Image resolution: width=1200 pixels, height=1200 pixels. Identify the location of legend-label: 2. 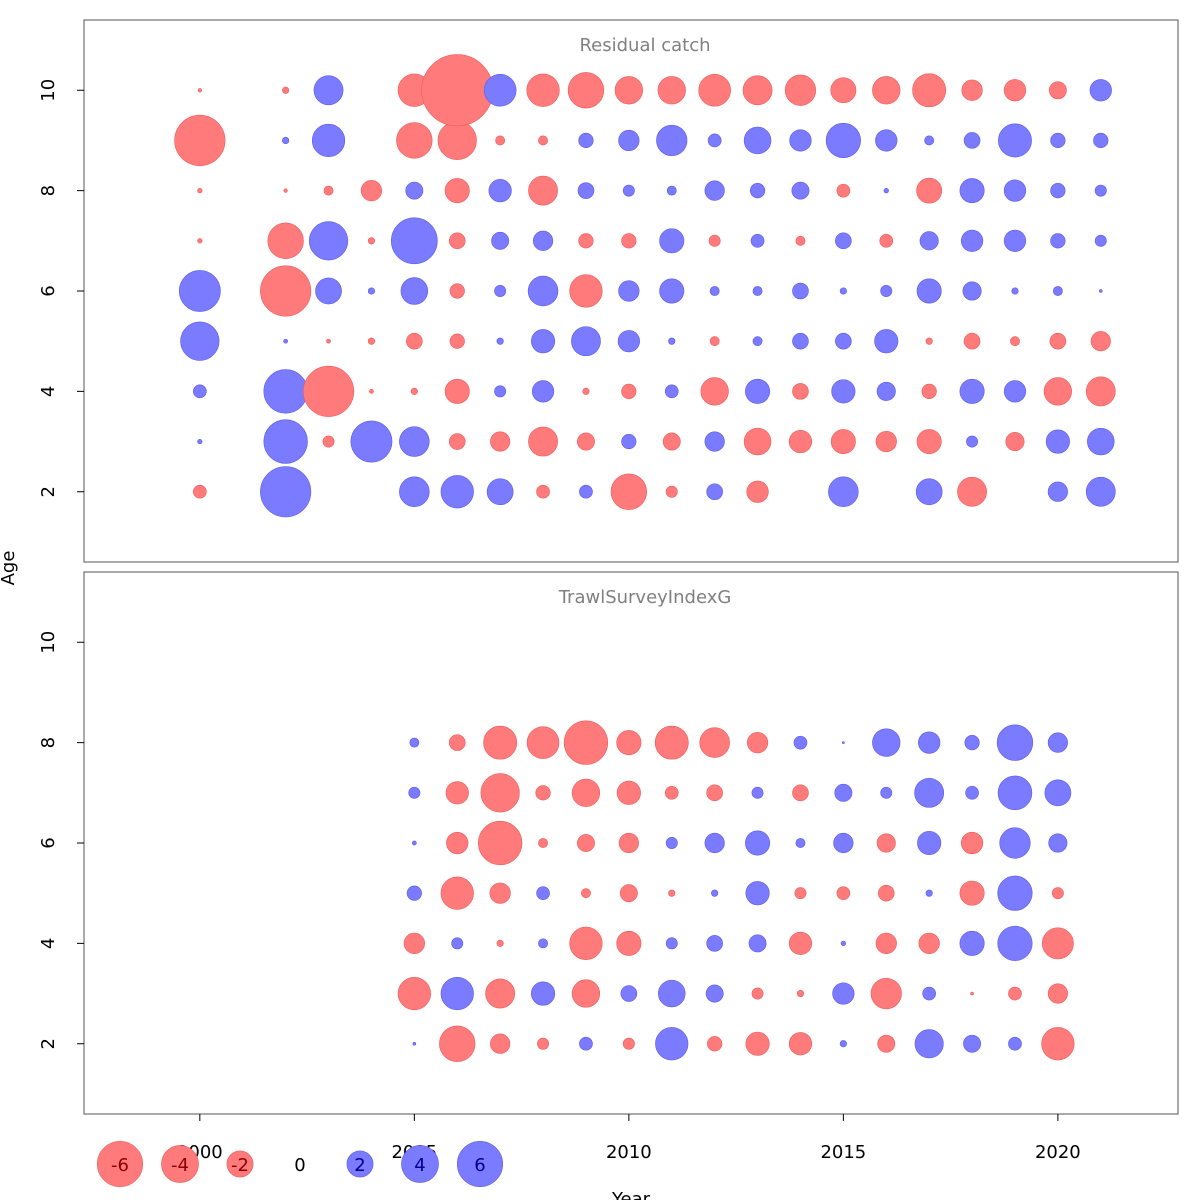
(359, 1165).